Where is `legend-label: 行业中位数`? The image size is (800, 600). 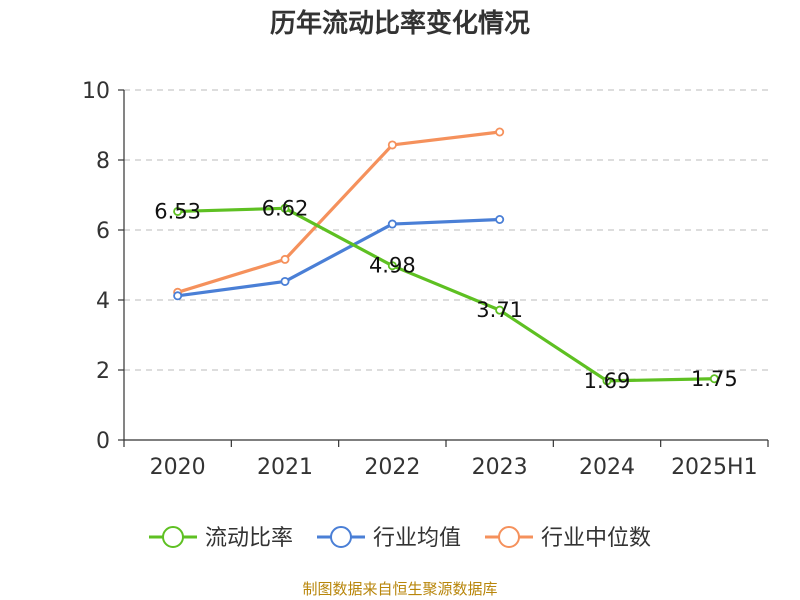
legend-label: 行业中位数 is located at coordinates (596, 538).